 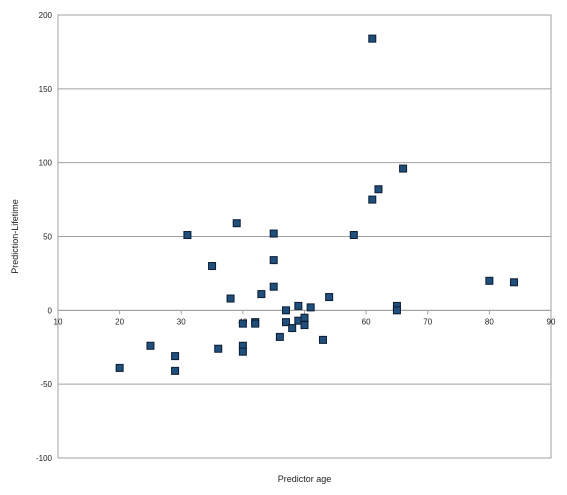 What do you see at coordinates (489, 321) in the screenshot?
I see `x-tick-label: 80` at bounding box center [489, 321].